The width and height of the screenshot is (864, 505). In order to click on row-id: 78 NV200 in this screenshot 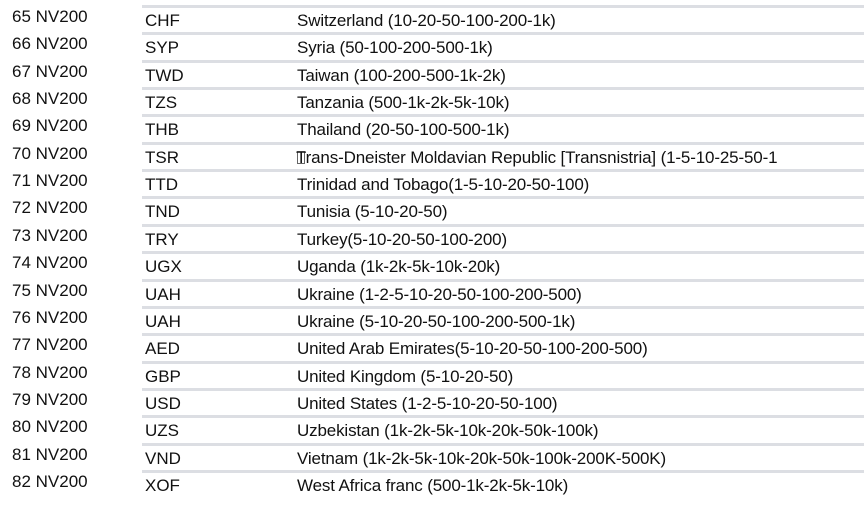, I will do `click(50, 372)`.